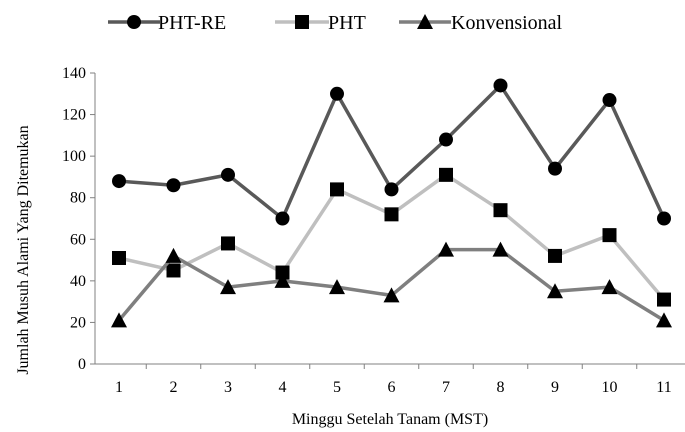 This screenshot has width=685, height=432. What do you see at coordinates (119, 387) in the screenshot?
I see `x-tick-label: 1` at bounding box center [119, 387].